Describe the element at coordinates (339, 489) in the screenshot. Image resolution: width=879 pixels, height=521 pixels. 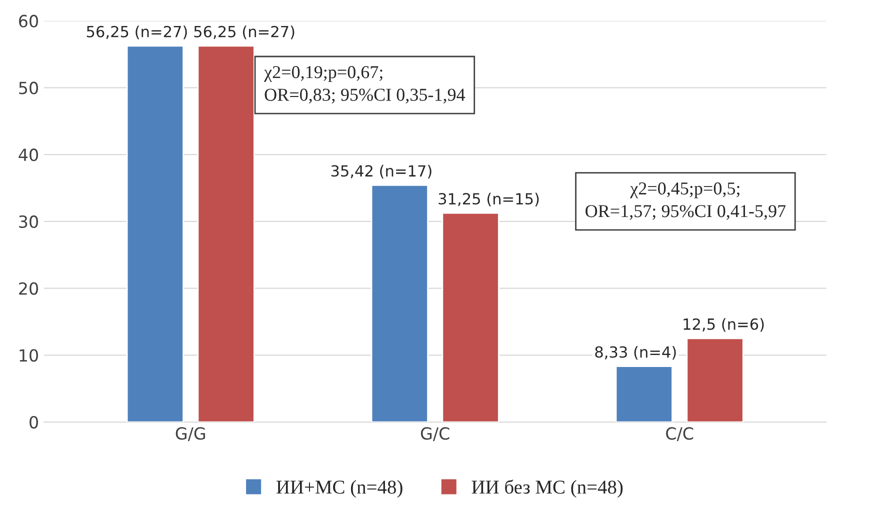
I see `legend-label: ИИ+МС (n=48)` at that location.